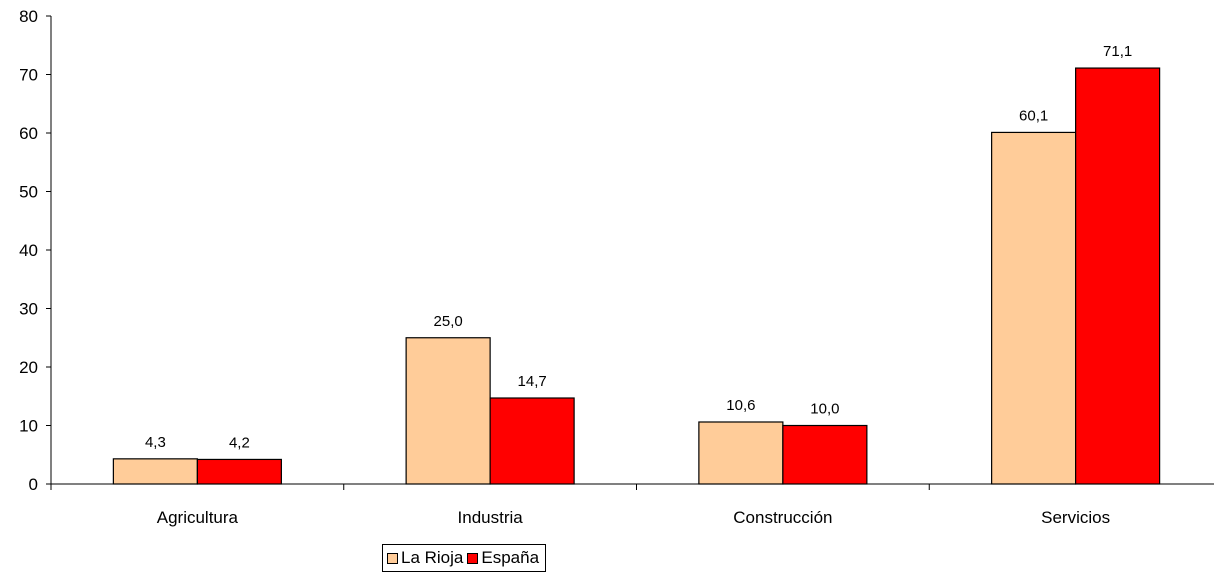 The height and width of the screenshot is (574, 1214). What do you see at coordinates (1118, 276) in the screenshot?
I see `bar-espana-servicios` at bounding box center [1118, 276].